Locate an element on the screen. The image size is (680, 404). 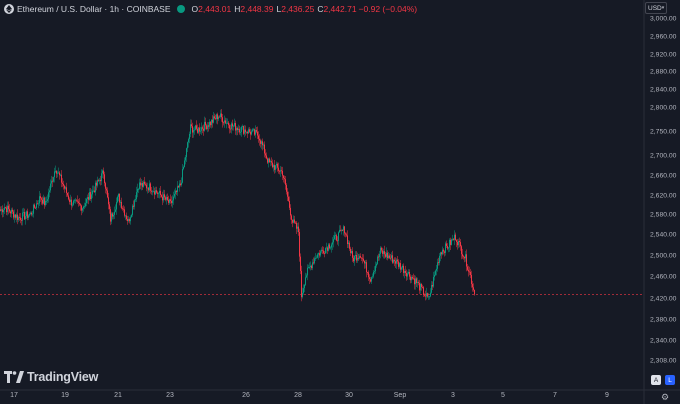
close-label: C is located at coordinates (320, 9).